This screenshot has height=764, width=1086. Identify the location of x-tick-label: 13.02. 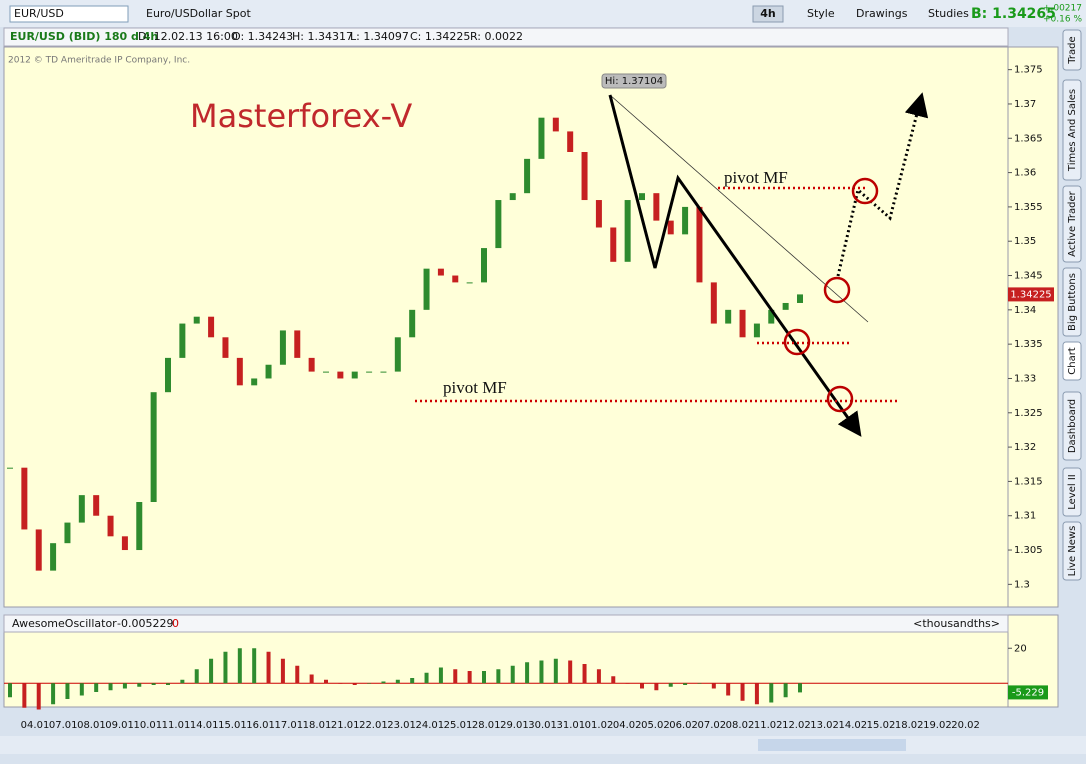
(824, 725).